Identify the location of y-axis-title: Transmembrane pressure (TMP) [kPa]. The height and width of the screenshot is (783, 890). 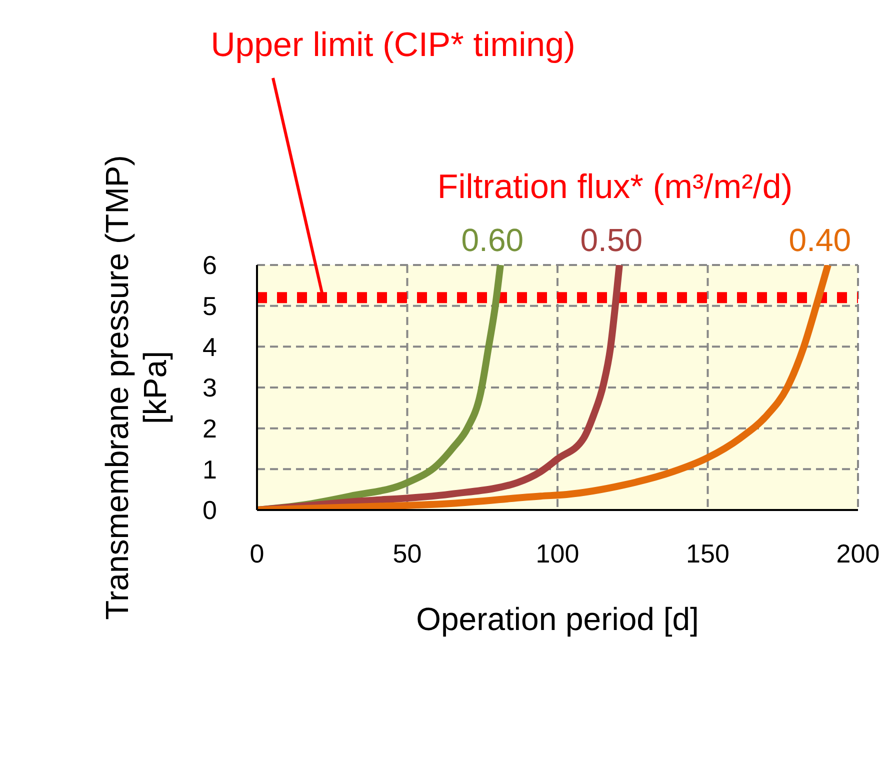
(136, 387).